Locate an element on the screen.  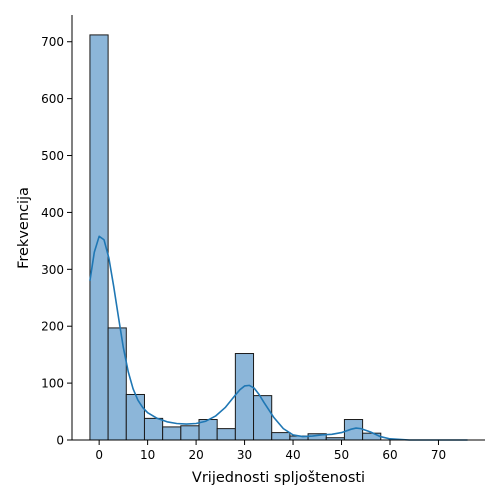
y-tick-label: 500 is located at coordinates (52, 156).